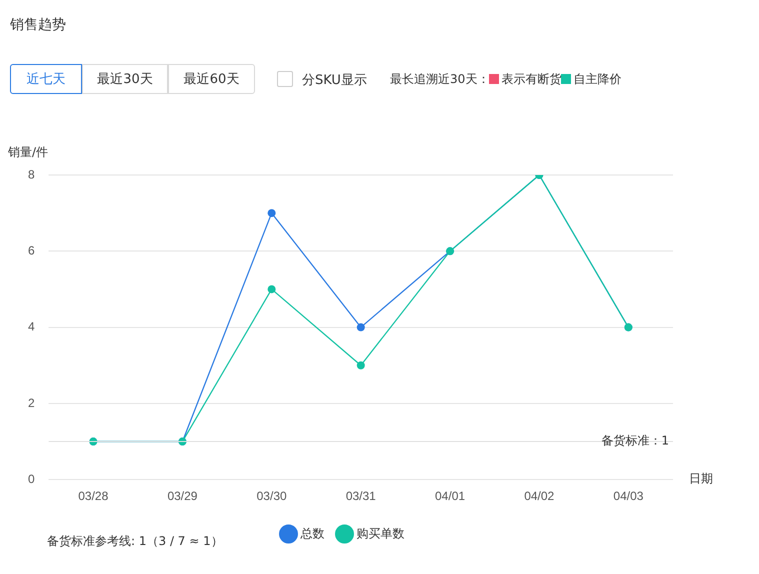 Image resolution: width=759 pixels, height=574 pixels. What do you see at coordinates (635, 441) in the screenshot?
I see `ref-line-label: 备货标准：1` at bounding box center [635, 441].